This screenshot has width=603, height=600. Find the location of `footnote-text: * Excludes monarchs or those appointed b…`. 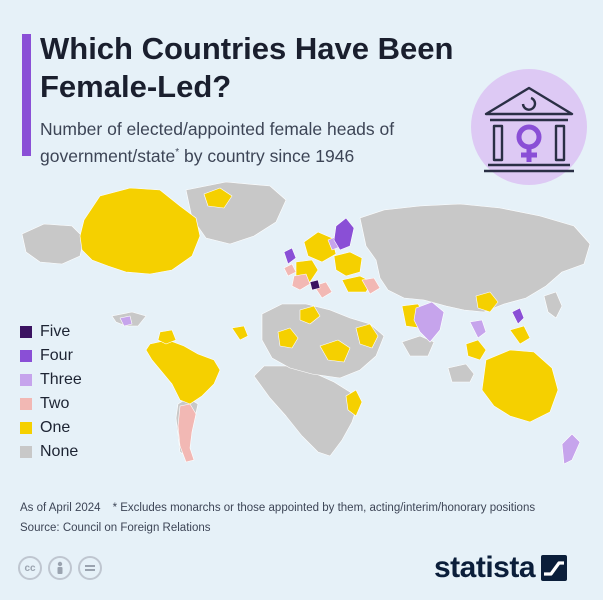

footnote-text: * Excludes monarchs or those appointed b… is located at coordinates (324, 508).